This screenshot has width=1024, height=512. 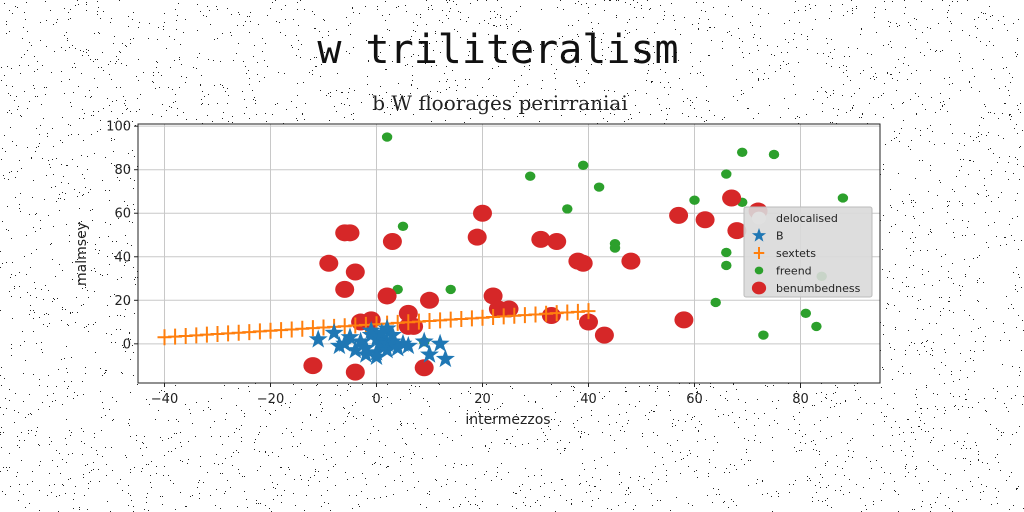 I want to click on x-tick-label: 0, so click(x=376, y=399).